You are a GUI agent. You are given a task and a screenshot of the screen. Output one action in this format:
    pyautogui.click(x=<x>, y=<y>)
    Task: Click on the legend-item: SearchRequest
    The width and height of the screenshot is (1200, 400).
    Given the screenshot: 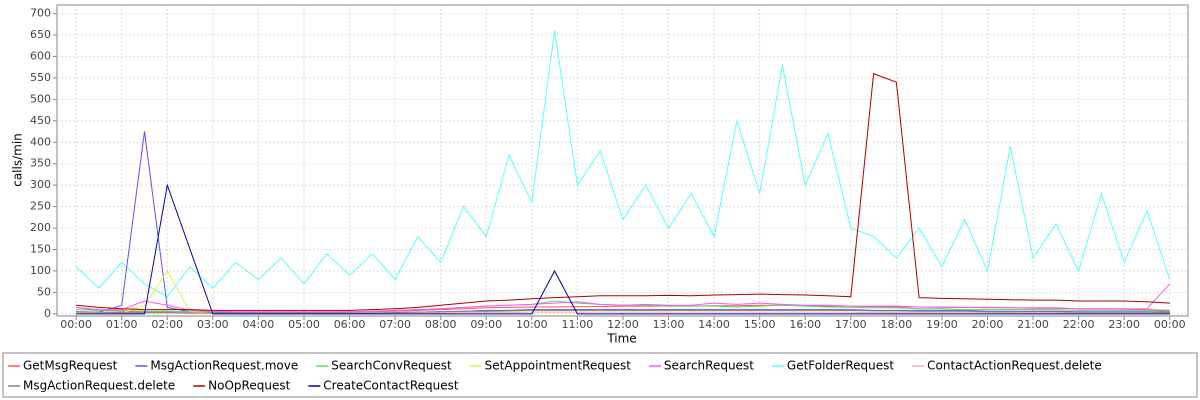 What is the action you would take?
    pyautogui.click(x=701, y=366)
    